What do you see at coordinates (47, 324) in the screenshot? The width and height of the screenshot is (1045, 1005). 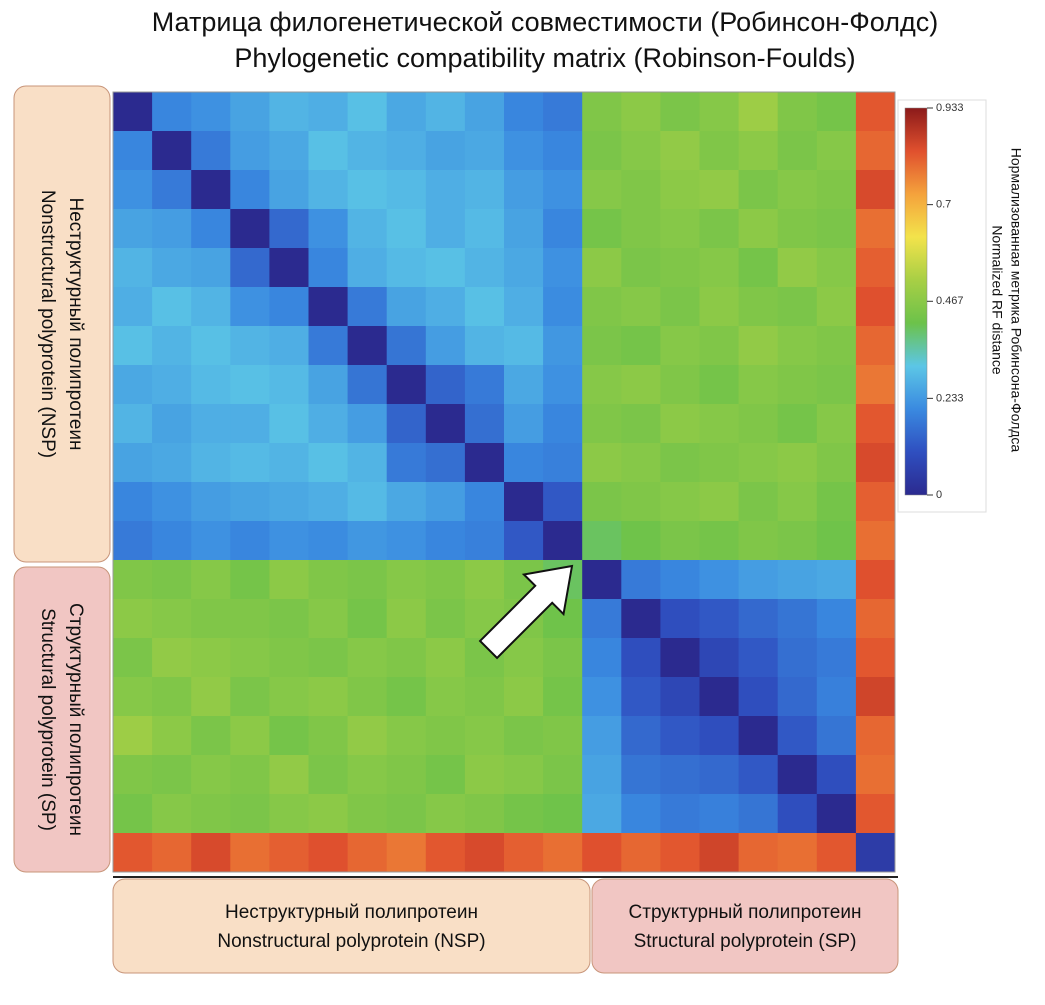 I see `group-label: Nonstructural polyprotein (NSP)` at bounding box center [47, 324].